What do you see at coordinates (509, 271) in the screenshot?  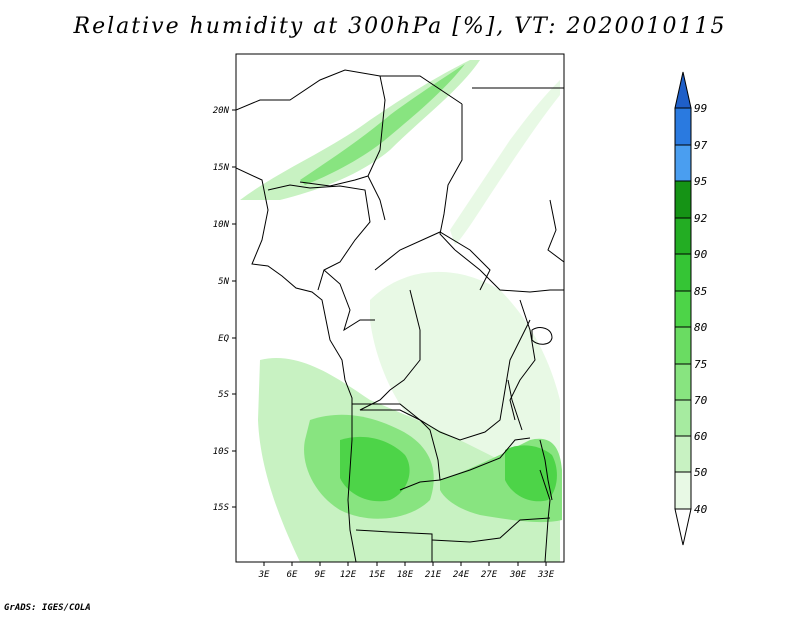 I see `border-south-sudan` at bounding box center [509, 271].